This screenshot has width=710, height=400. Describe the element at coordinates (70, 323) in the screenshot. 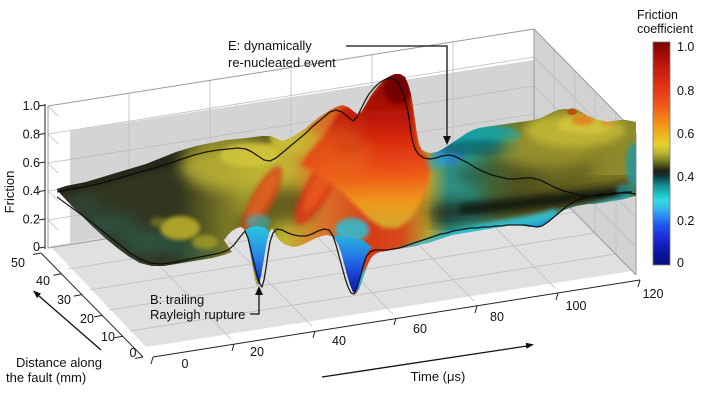

I see `distance-axis-arrow` at that location.